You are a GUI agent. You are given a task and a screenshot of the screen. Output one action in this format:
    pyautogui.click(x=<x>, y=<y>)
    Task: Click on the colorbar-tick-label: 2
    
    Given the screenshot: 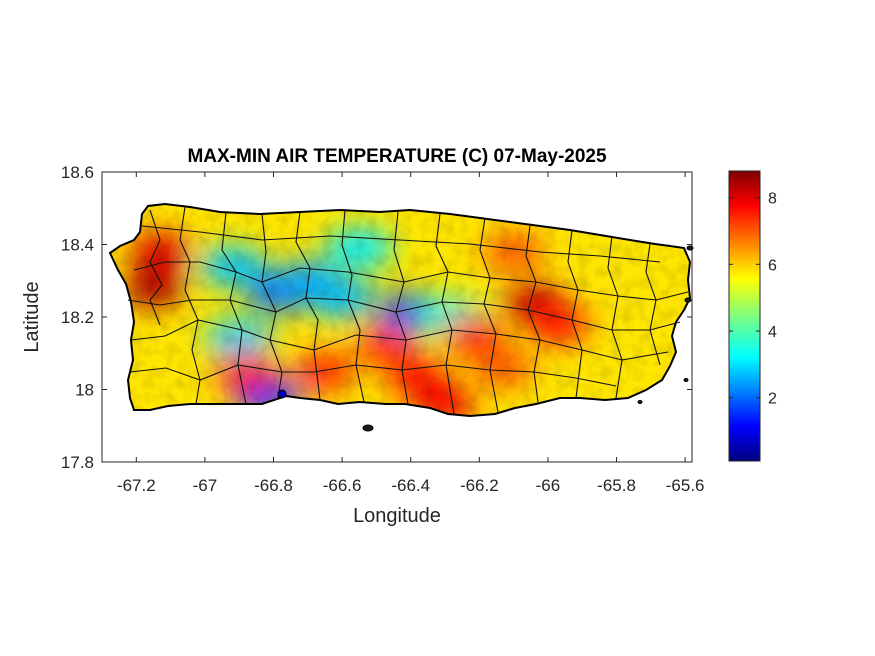 What is the action you would take?
    pyautogui.click(x=772, y=399)
    